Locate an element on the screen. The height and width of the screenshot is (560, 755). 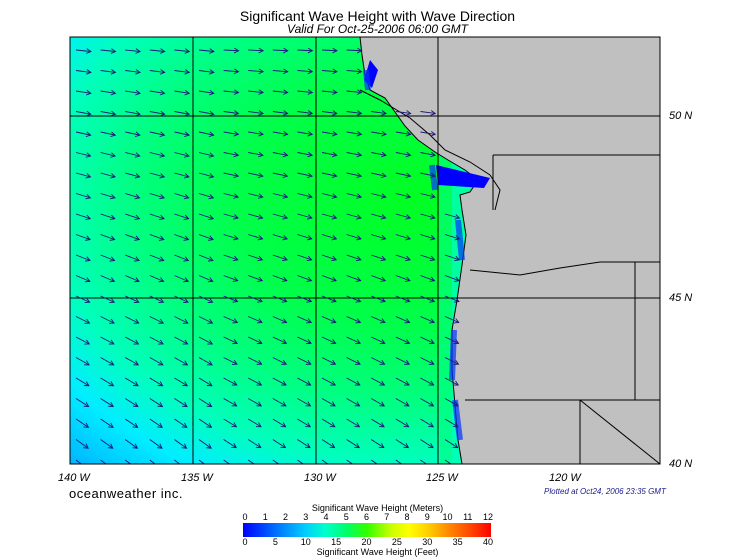
legend-tick: 0 is located at coordinates (245, 542).